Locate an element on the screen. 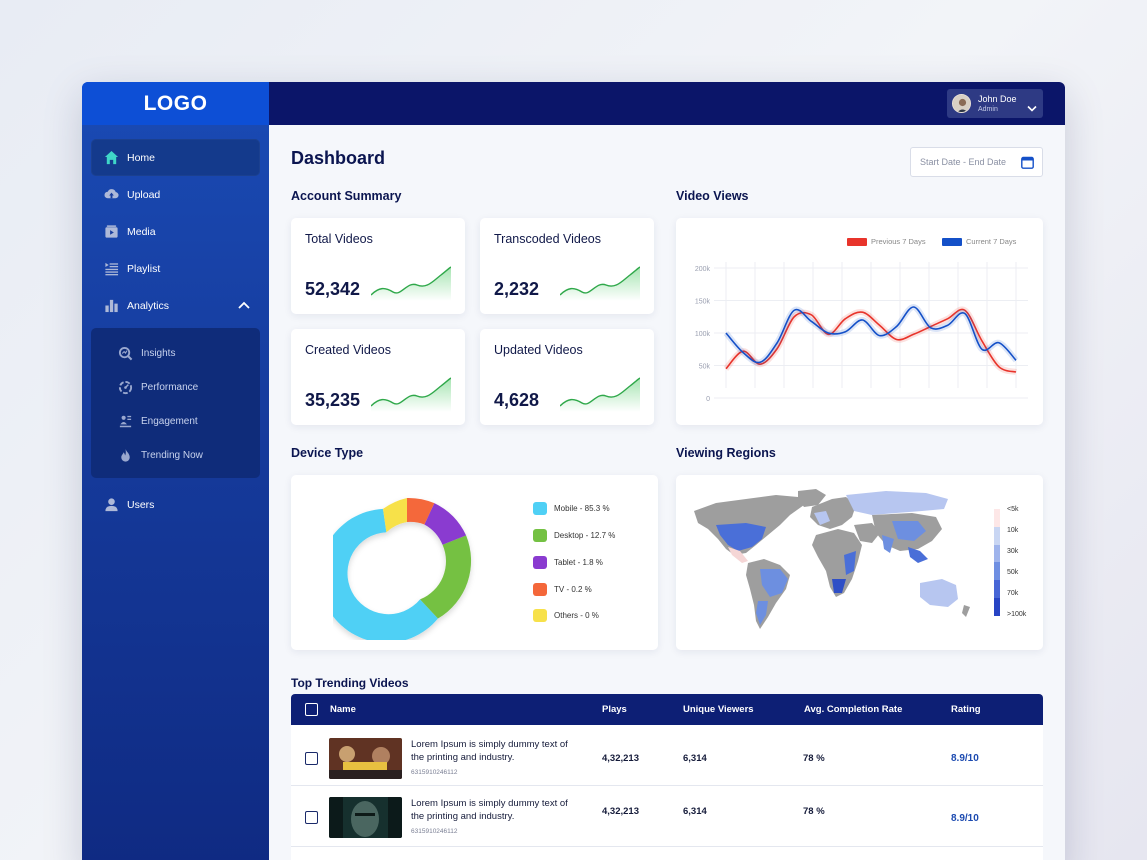  region-africa-east is located at coordinates (850, 563).